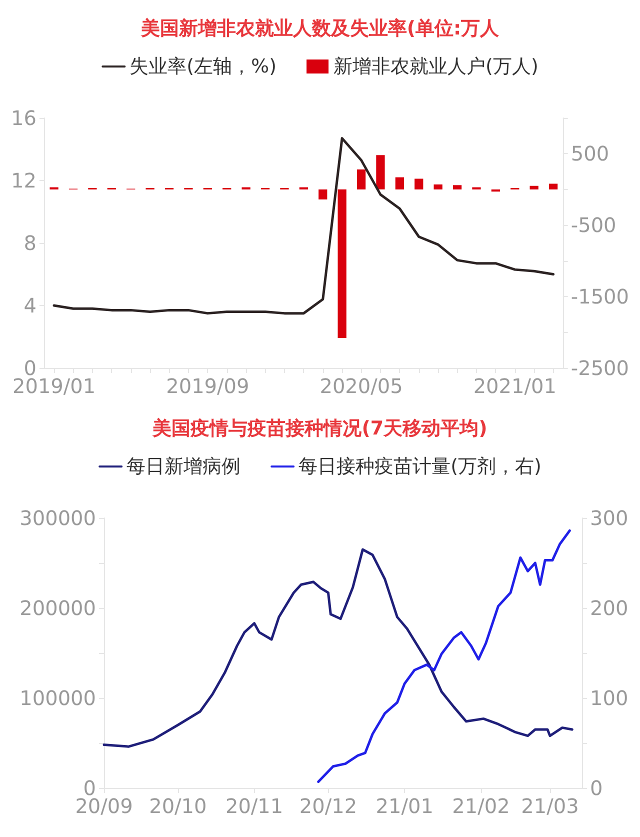 Image resolution: width=640 pixels, height=837 pixels. I want to click on x-tick-label: 21/02, so click(481, 806).